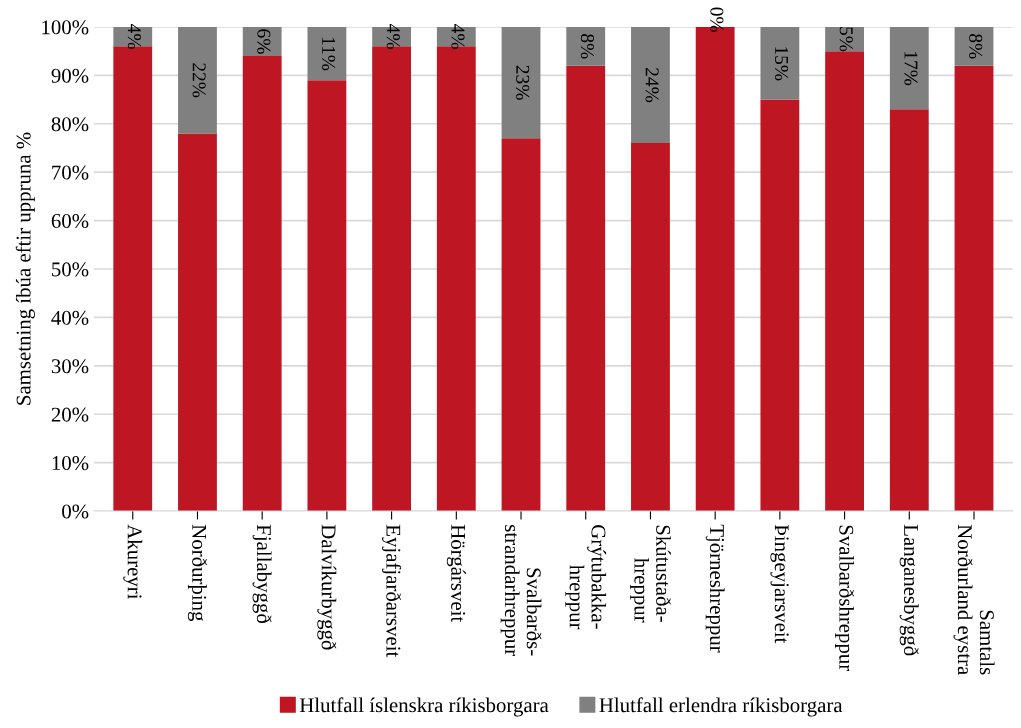  What do you see at coordinates (70, 172) in the screenshot?
I see `y-tick-label: 70%` at bounding box center [70, 172].